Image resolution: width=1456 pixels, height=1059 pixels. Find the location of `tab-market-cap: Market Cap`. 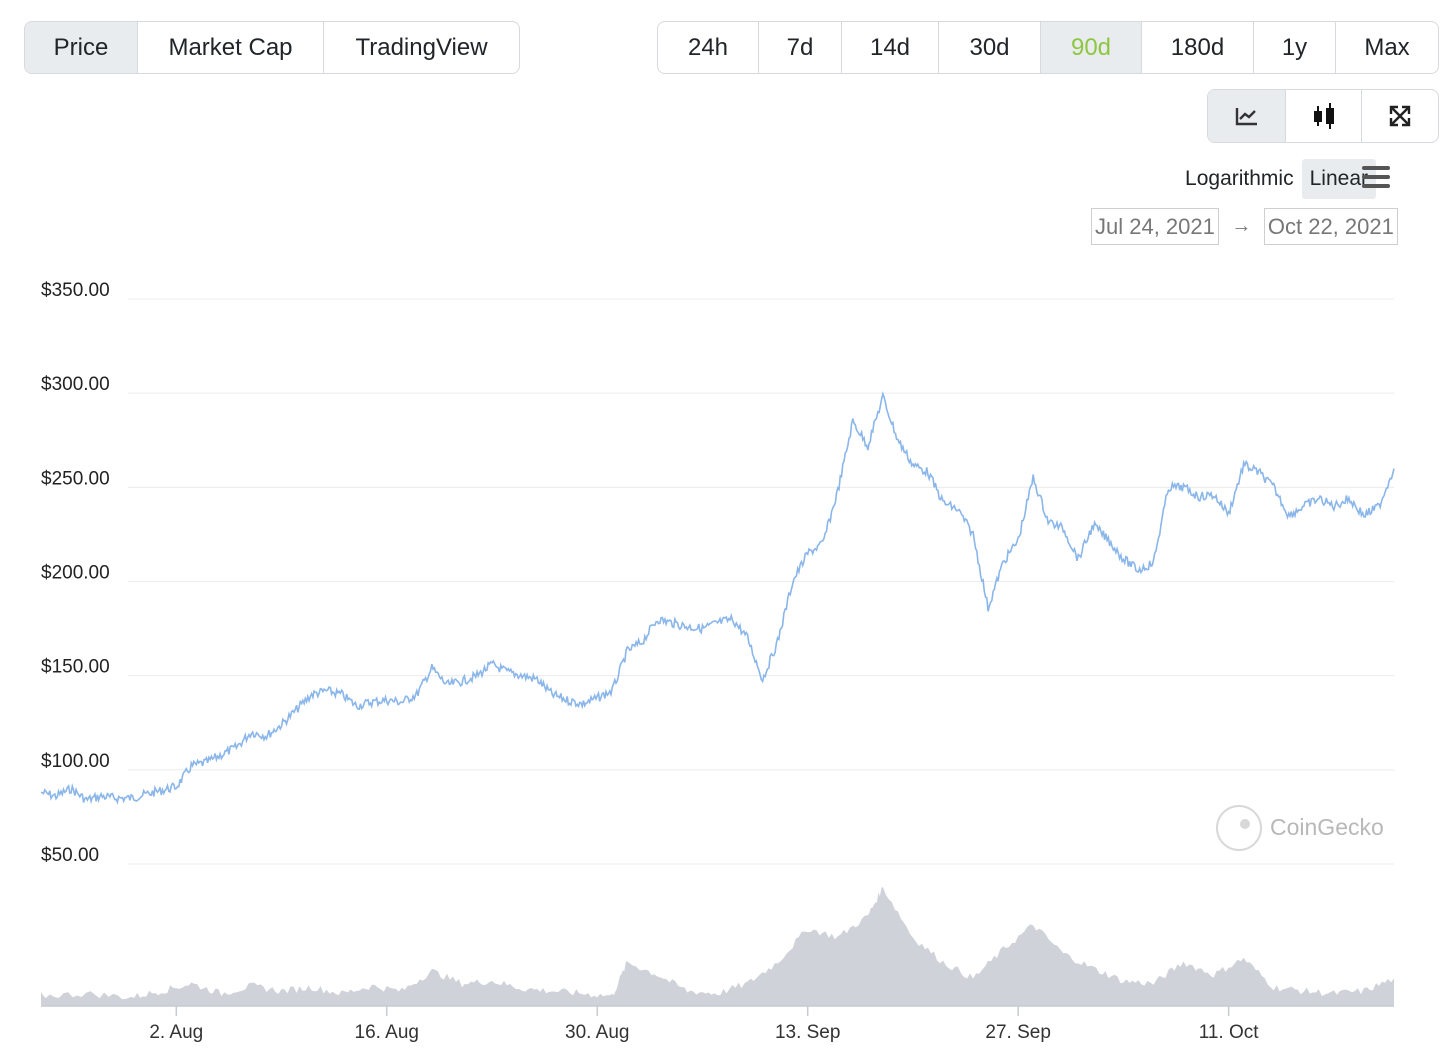

tab-market-cap: Market Cap is located at coordinates (231, 47).